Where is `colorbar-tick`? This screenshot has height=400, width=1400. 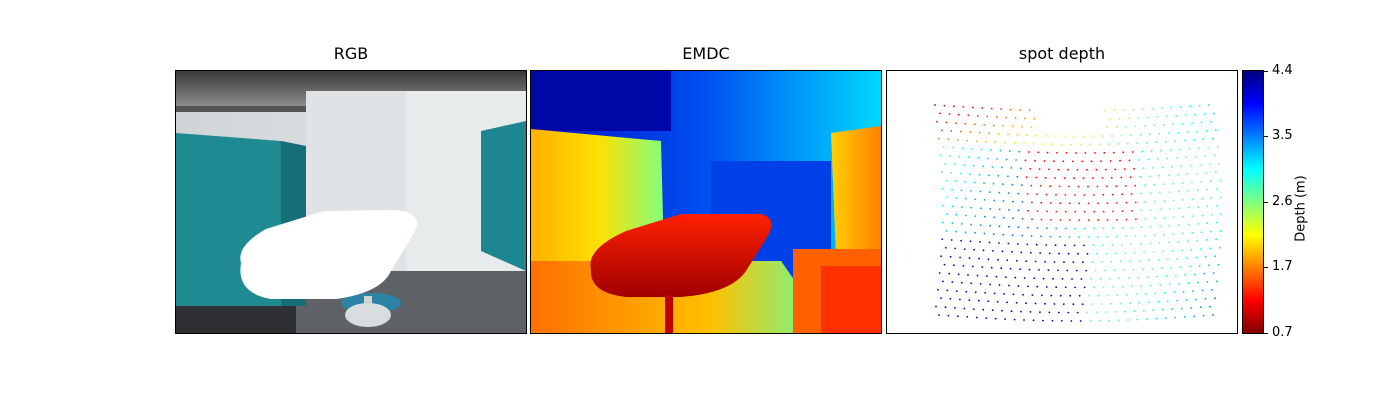
colorbar-tick is located at coordinates (1265, 136).